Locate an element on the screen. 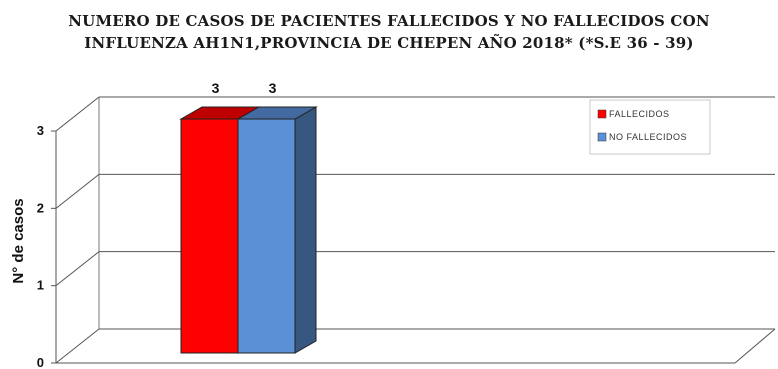 This screenshot has height=369, width=778. legend-box is located at coordinates (650, 127).